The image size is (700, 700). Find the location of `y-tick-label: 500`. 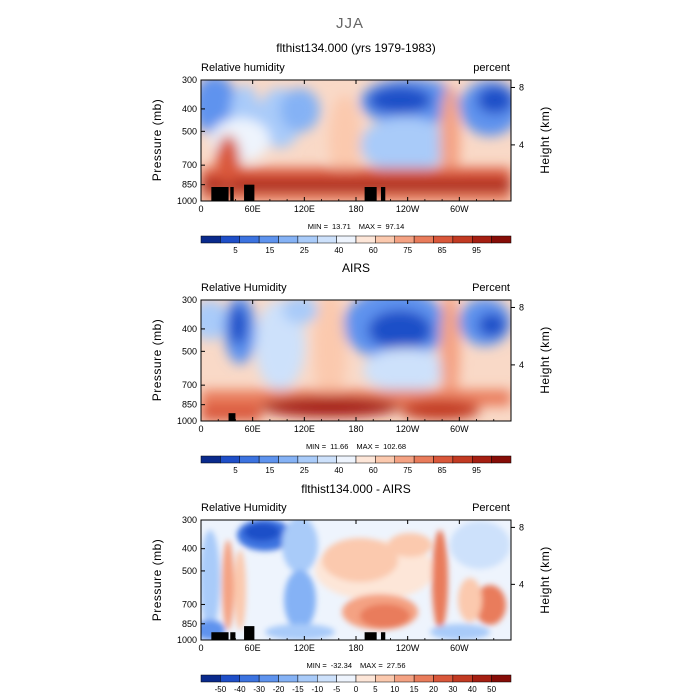

y-tick-label: 500 is located at coordinates (189, 351).